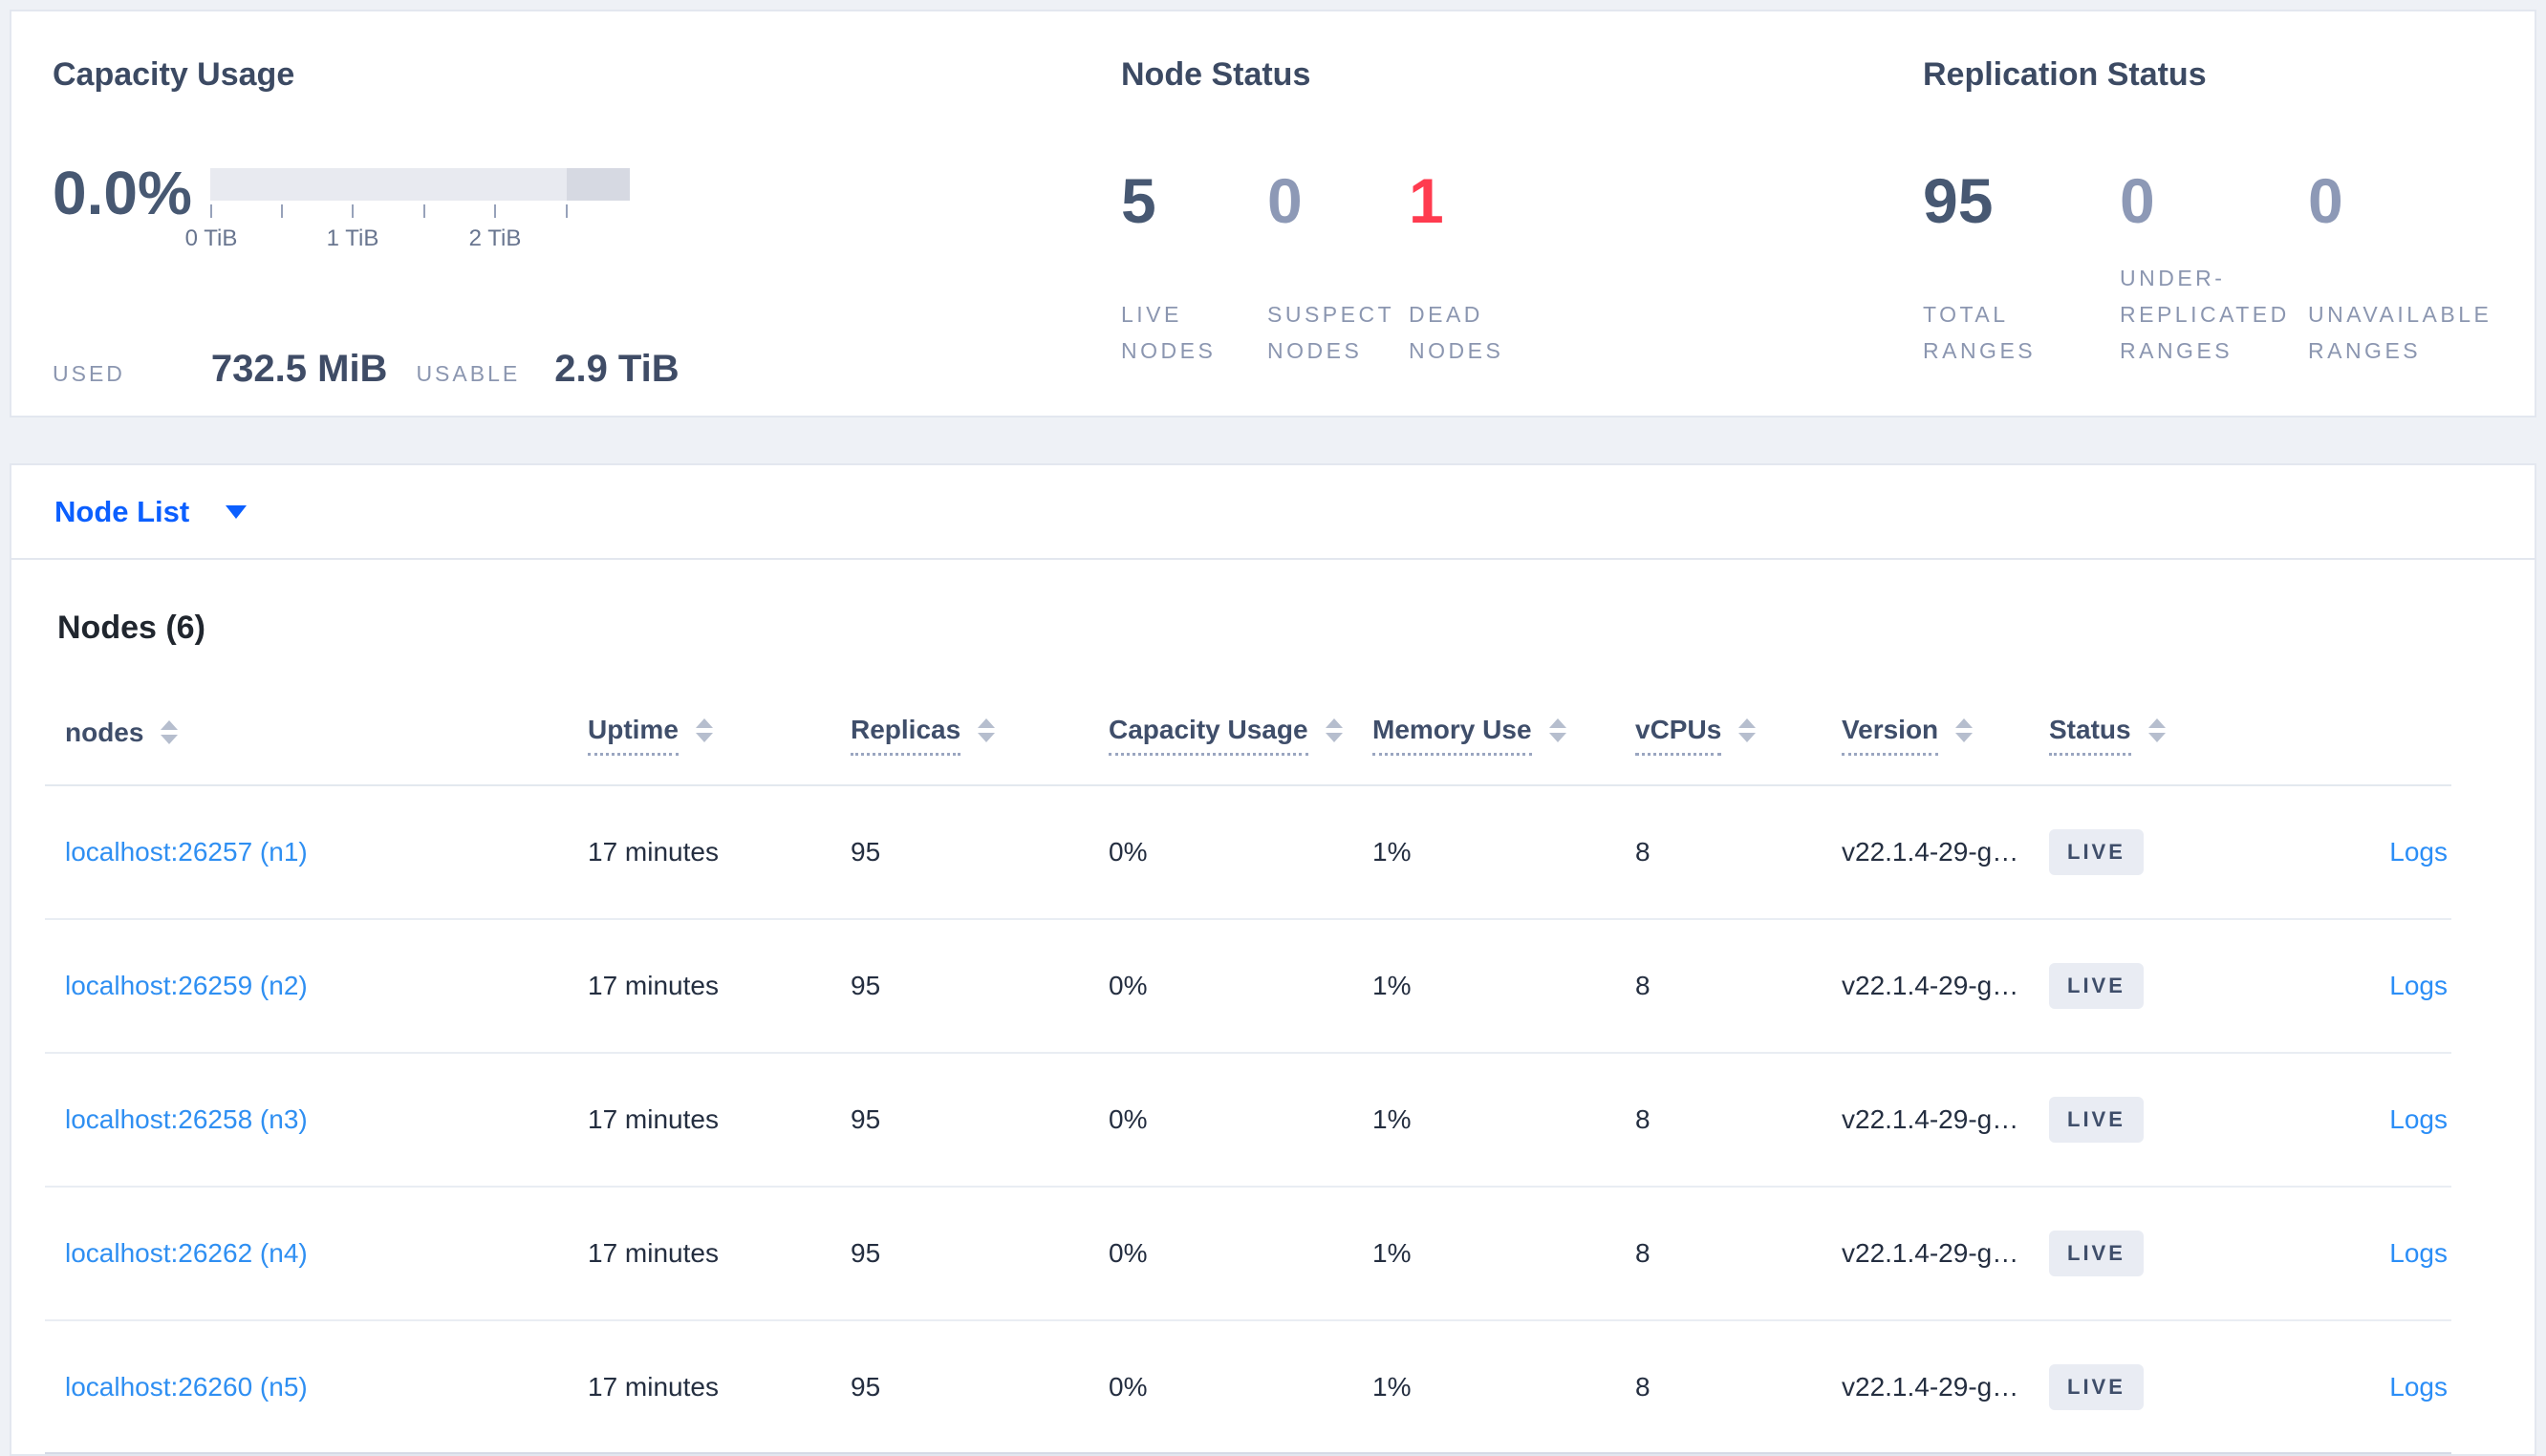 The image size is (2546, 1456). I want to click on column-header-nodes: nodes, so click(316, 736).